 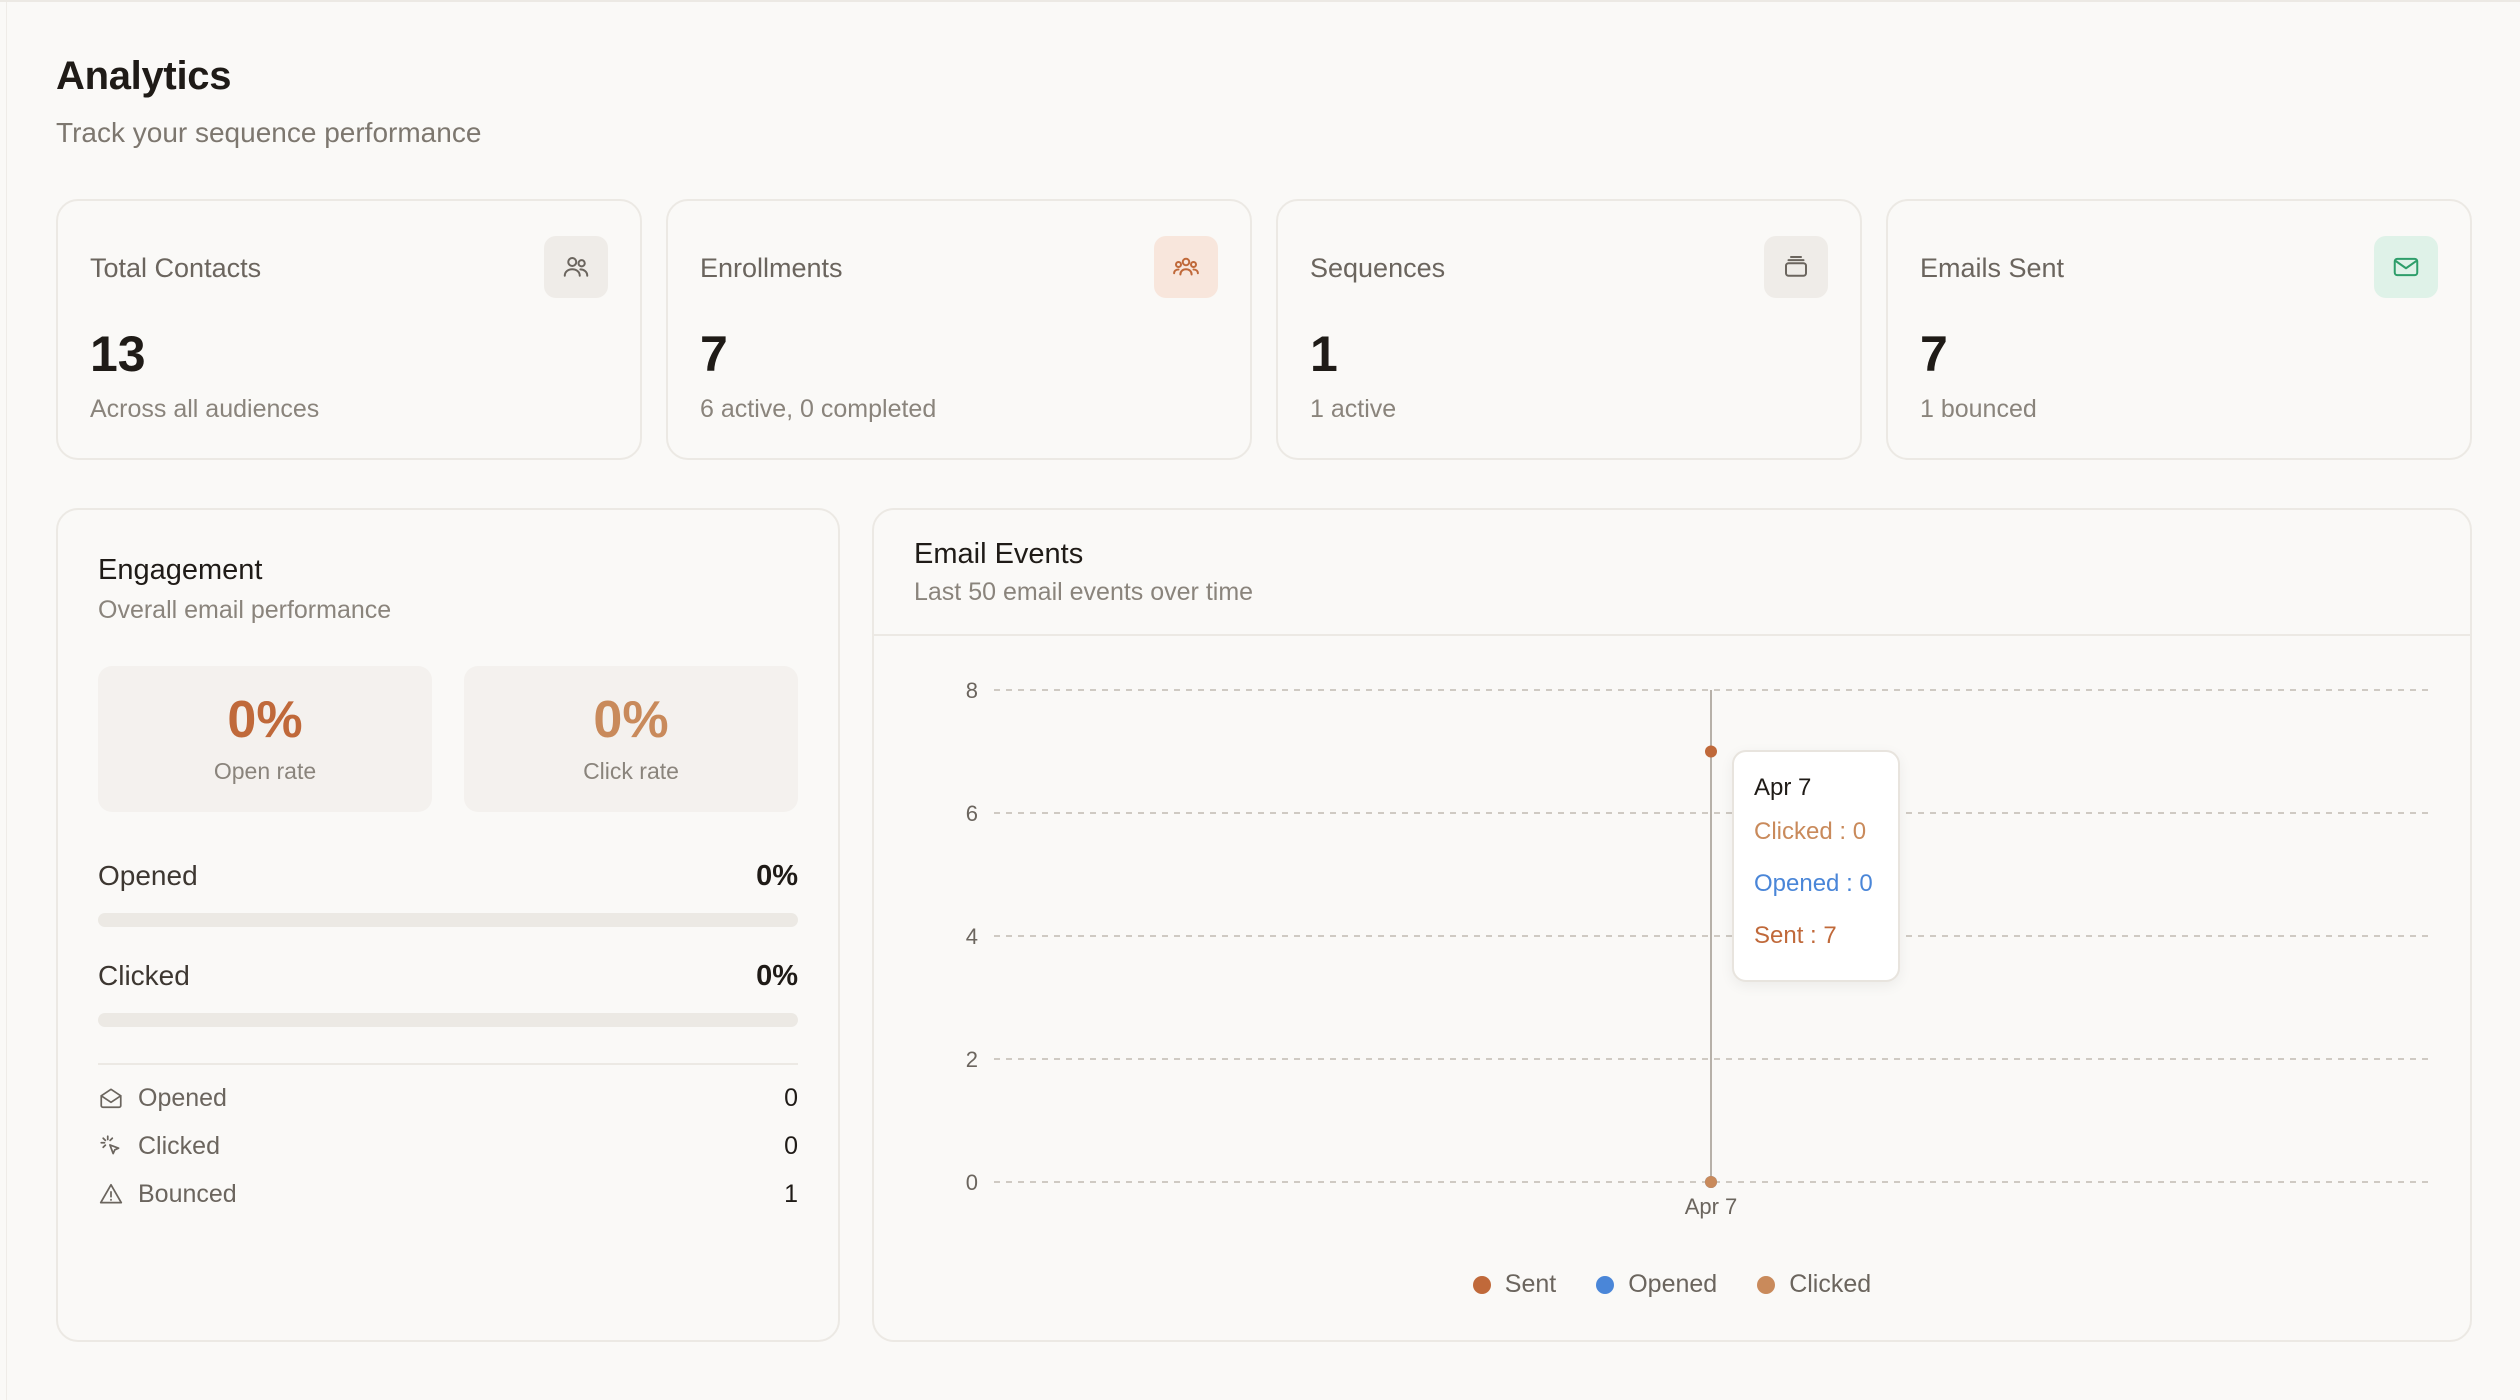 What do you see at coordinates (1795, 935) in the screenshot?
I see `tooltip-sent: Sent : 7` at bounding box center [1795, 935].